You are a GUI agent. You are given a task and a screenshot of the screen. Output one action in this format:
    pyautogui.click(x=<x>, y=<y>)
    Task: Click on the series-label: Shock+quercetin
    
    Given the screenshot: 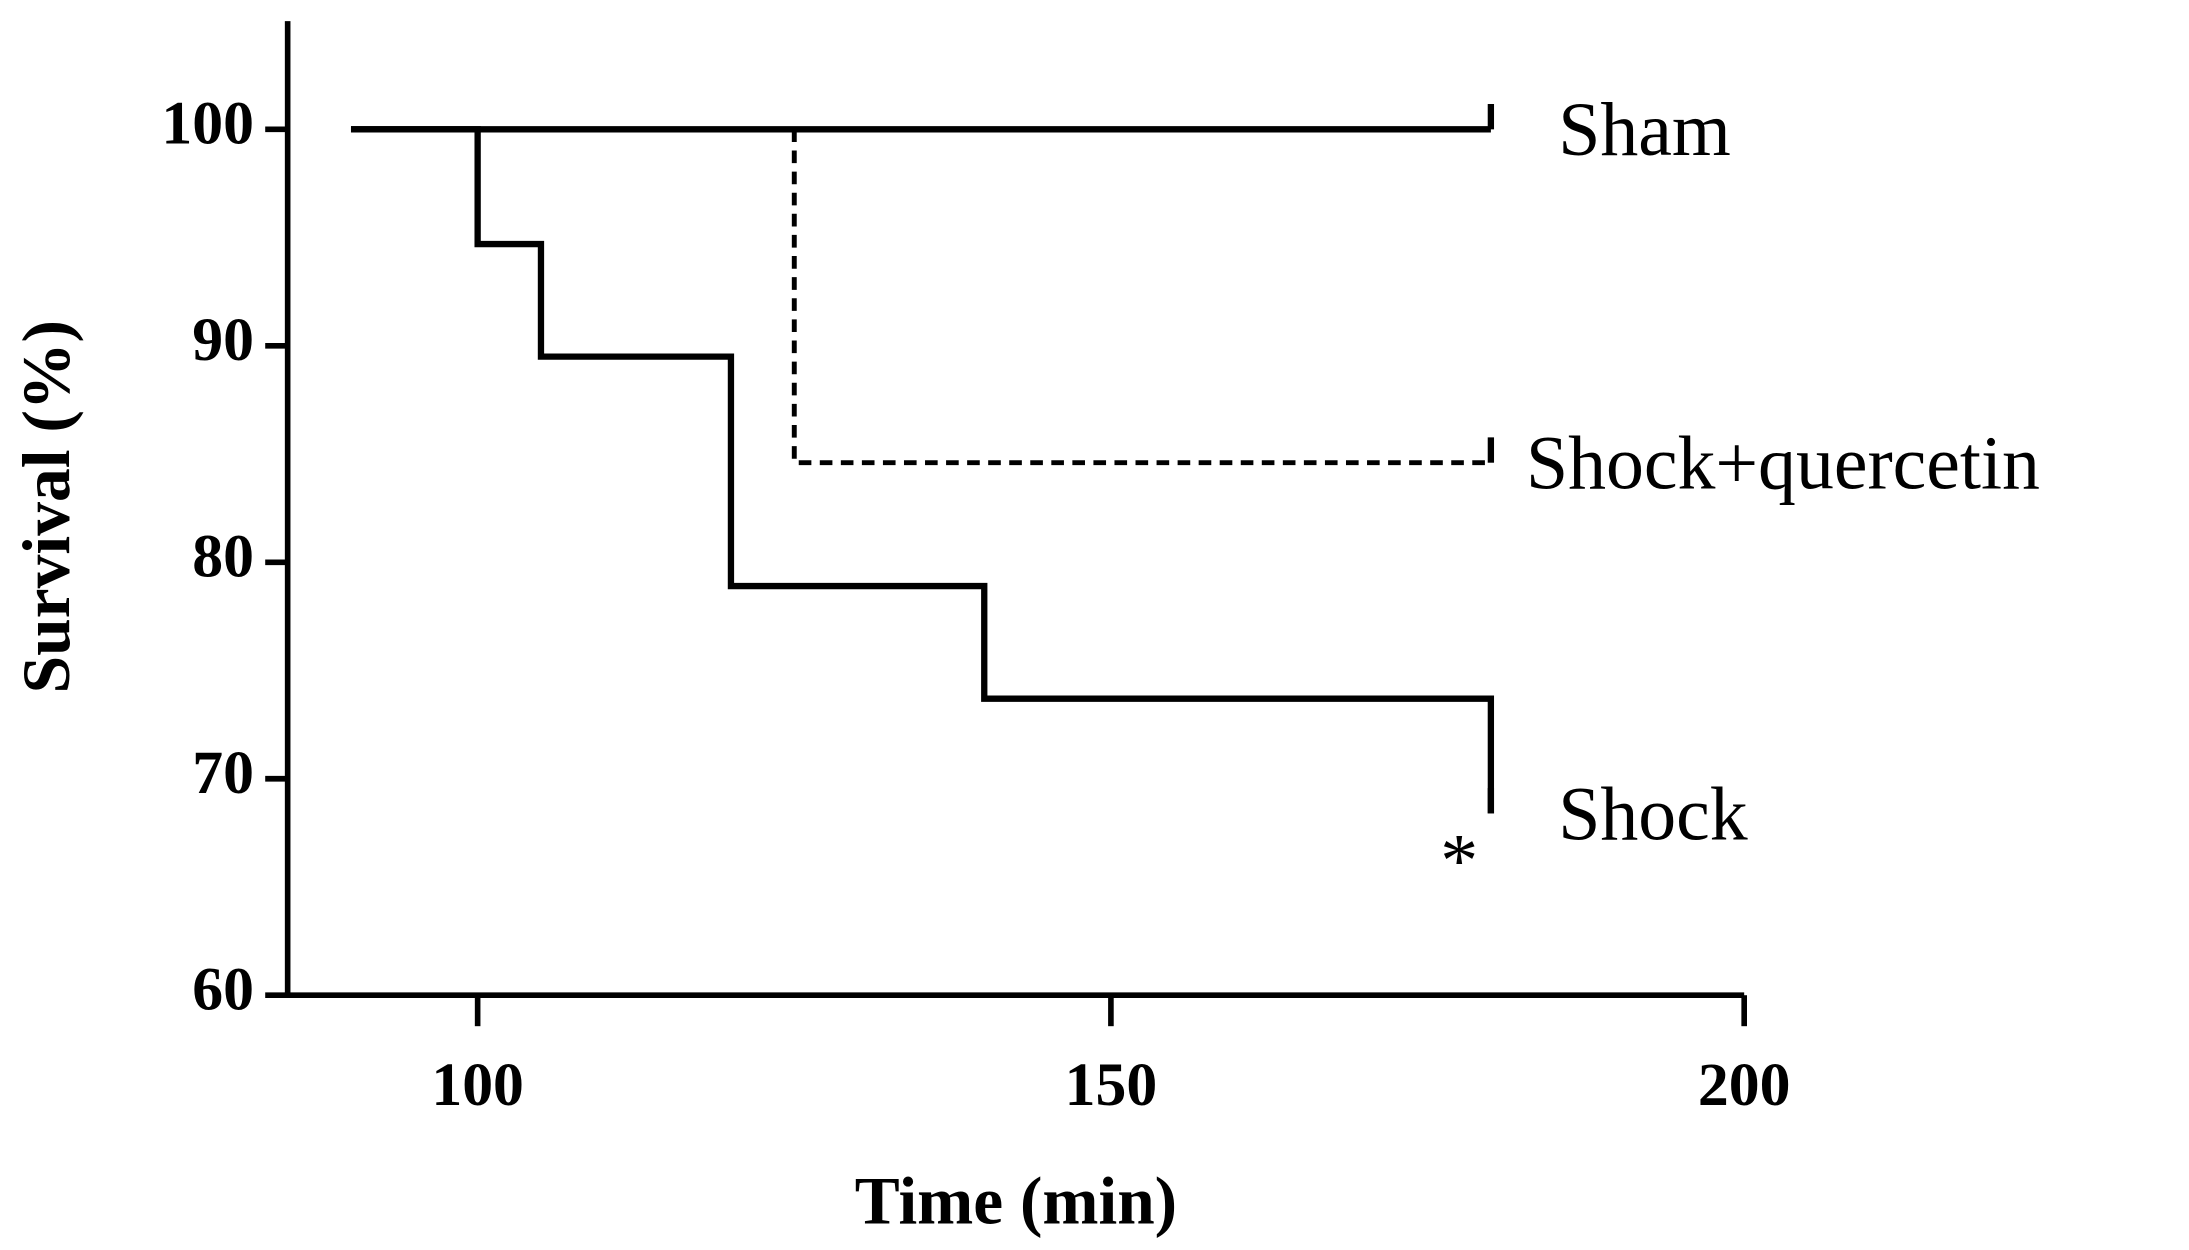 What is the action you would take?
    pyautogui.click(x=1783, y=463)
    